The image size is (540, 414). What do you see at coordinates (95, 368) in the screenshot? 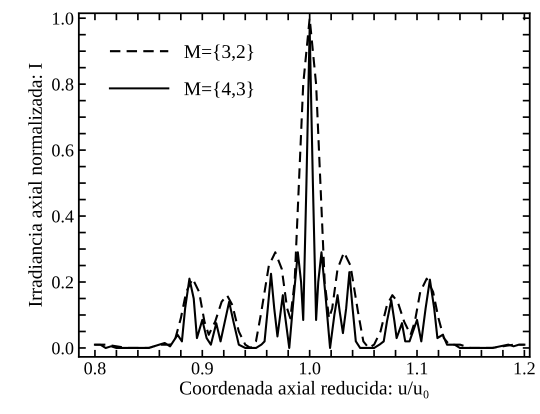
I see `x-tick-label: 0.8` at bounding box center [95, 368].